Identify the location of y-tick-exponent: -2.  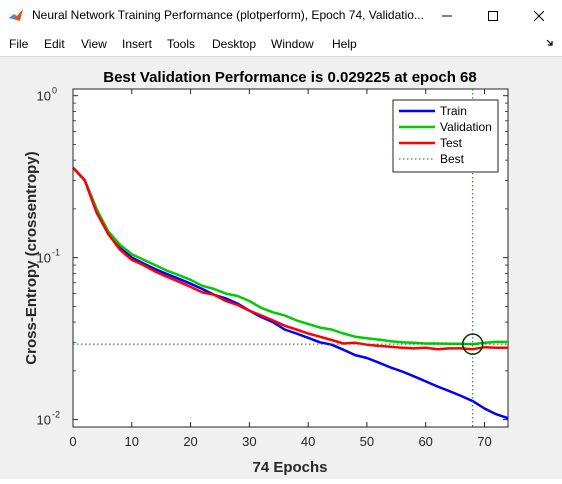
(56, 415).